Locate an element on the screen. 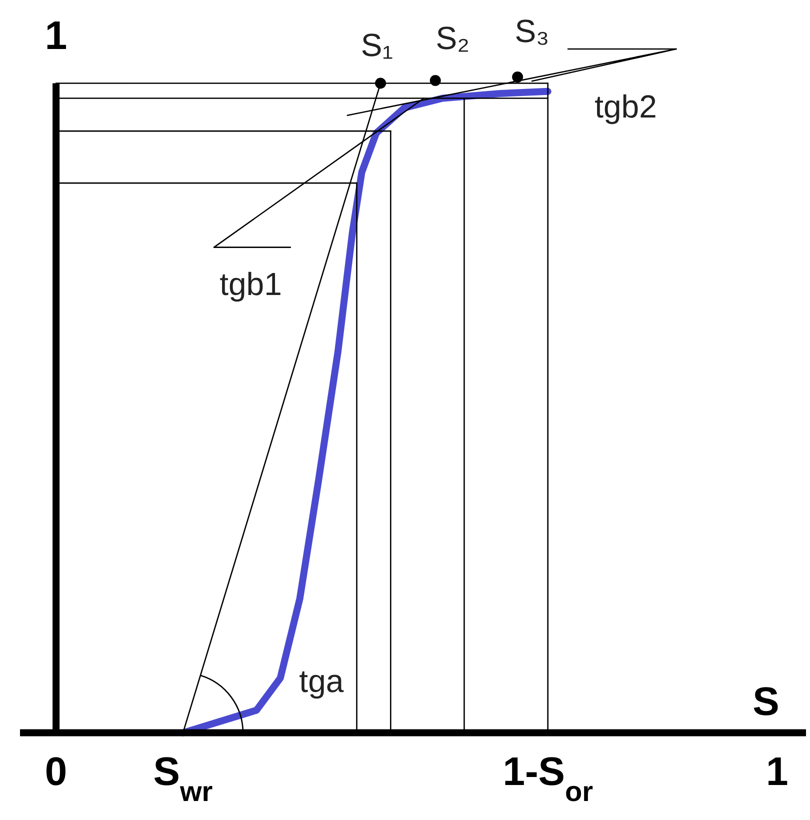  x-tick-label: 1 is located at coordinates (777, 772).